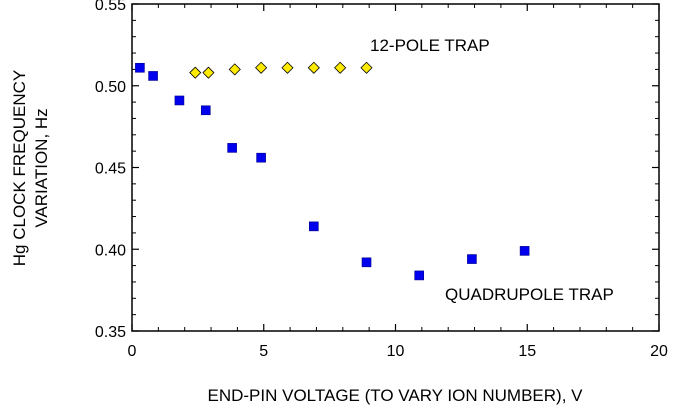  What do you see at coordinates (110, 332) in the screenshot?
I see `y-tick-label: 0.35` at bounding box center [110, 332].